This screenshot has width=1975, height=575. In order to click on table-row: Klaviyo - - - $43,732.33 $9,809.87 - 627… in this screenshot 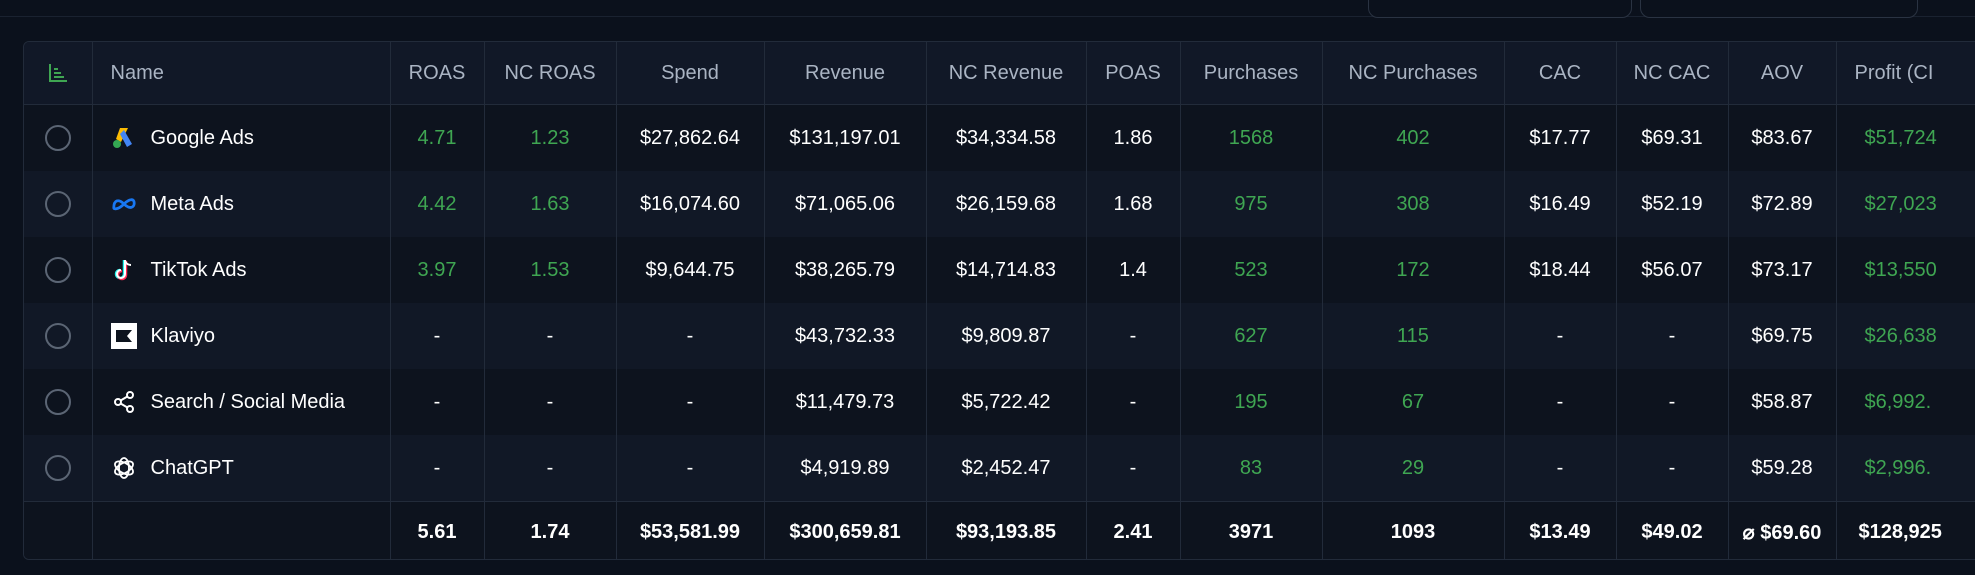, I will do `click(999, 336)`.